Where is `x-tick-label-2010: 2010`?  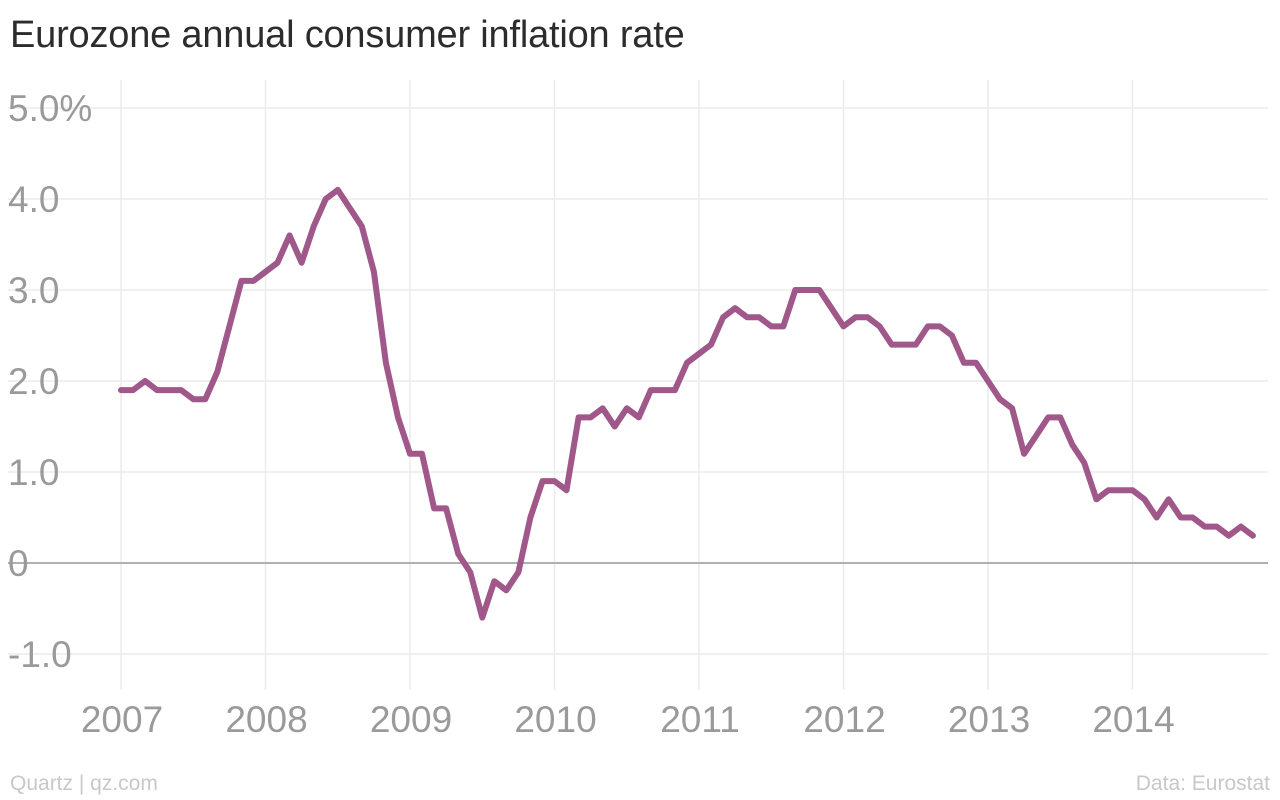 x-tick-label-2010: 2010 is located at coordinates (555, 719).